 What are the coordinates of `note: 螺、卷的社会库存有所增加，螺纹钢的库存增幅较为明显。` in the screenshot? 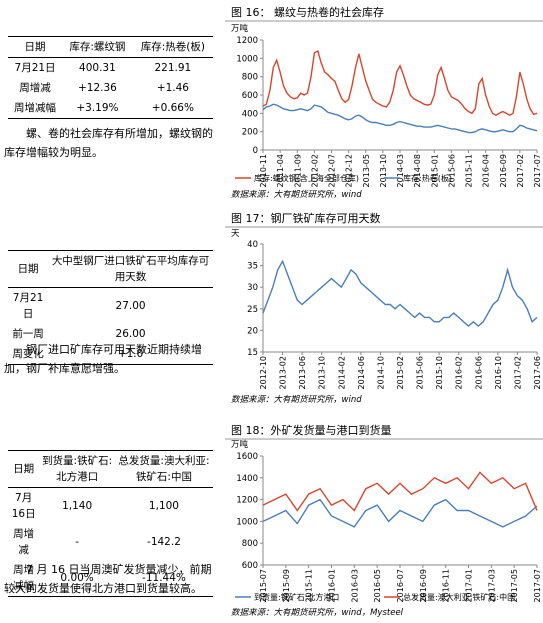 It's located at (108, 143).